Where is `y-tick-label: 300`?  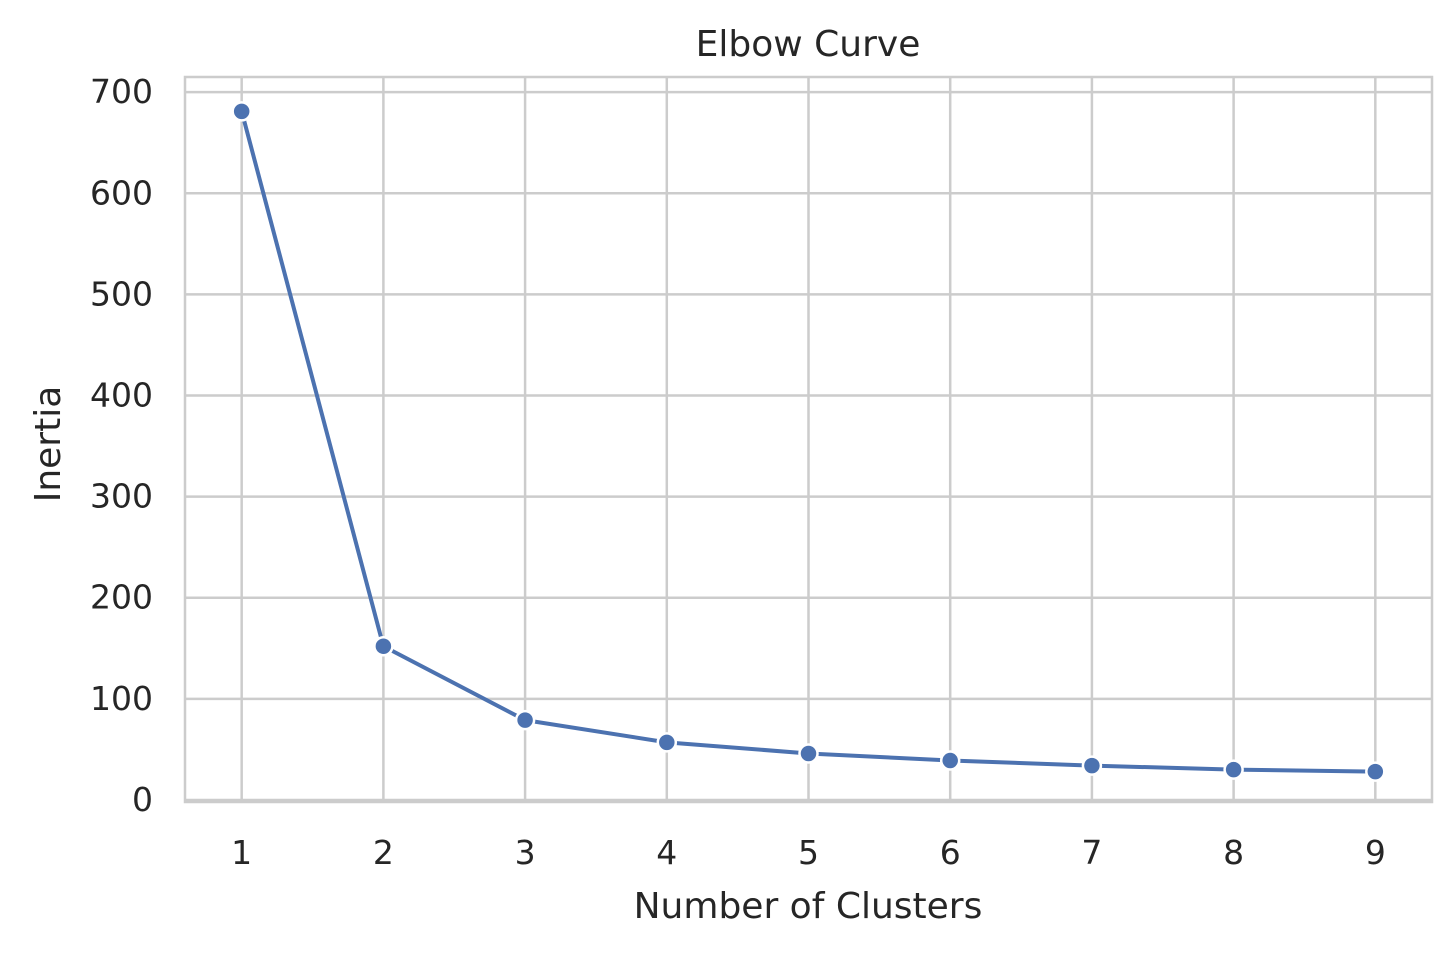
y-tick-label: 300 is located at coordinates (121, 496).